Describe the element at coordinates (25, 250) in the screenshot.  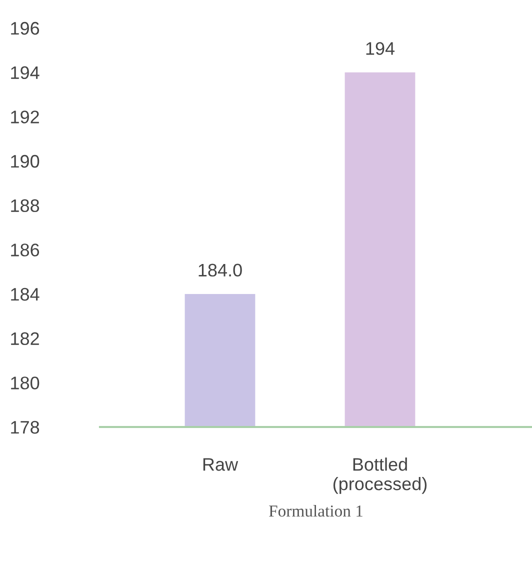
I see `y-tick-label: 186` at that location.